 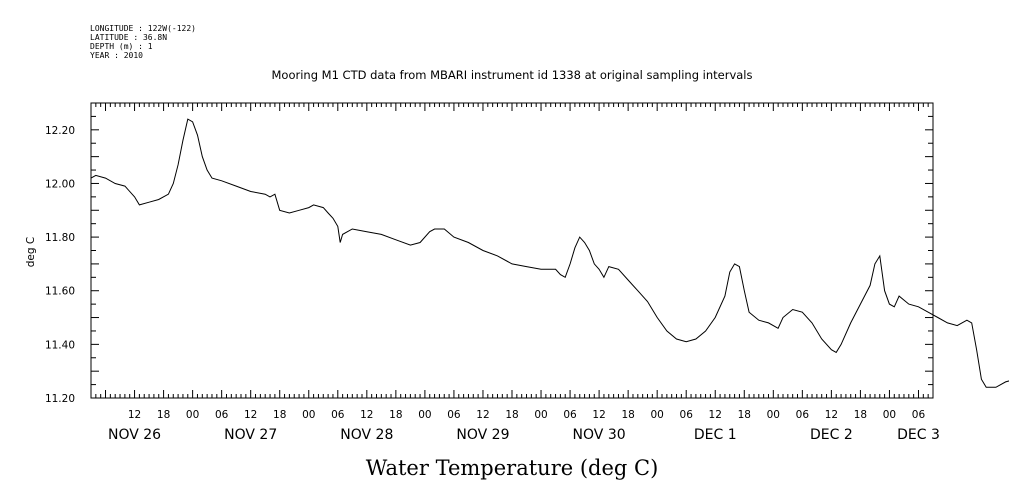 I want to click on x-day-label: DEC 2, so click(x=831, y=435).